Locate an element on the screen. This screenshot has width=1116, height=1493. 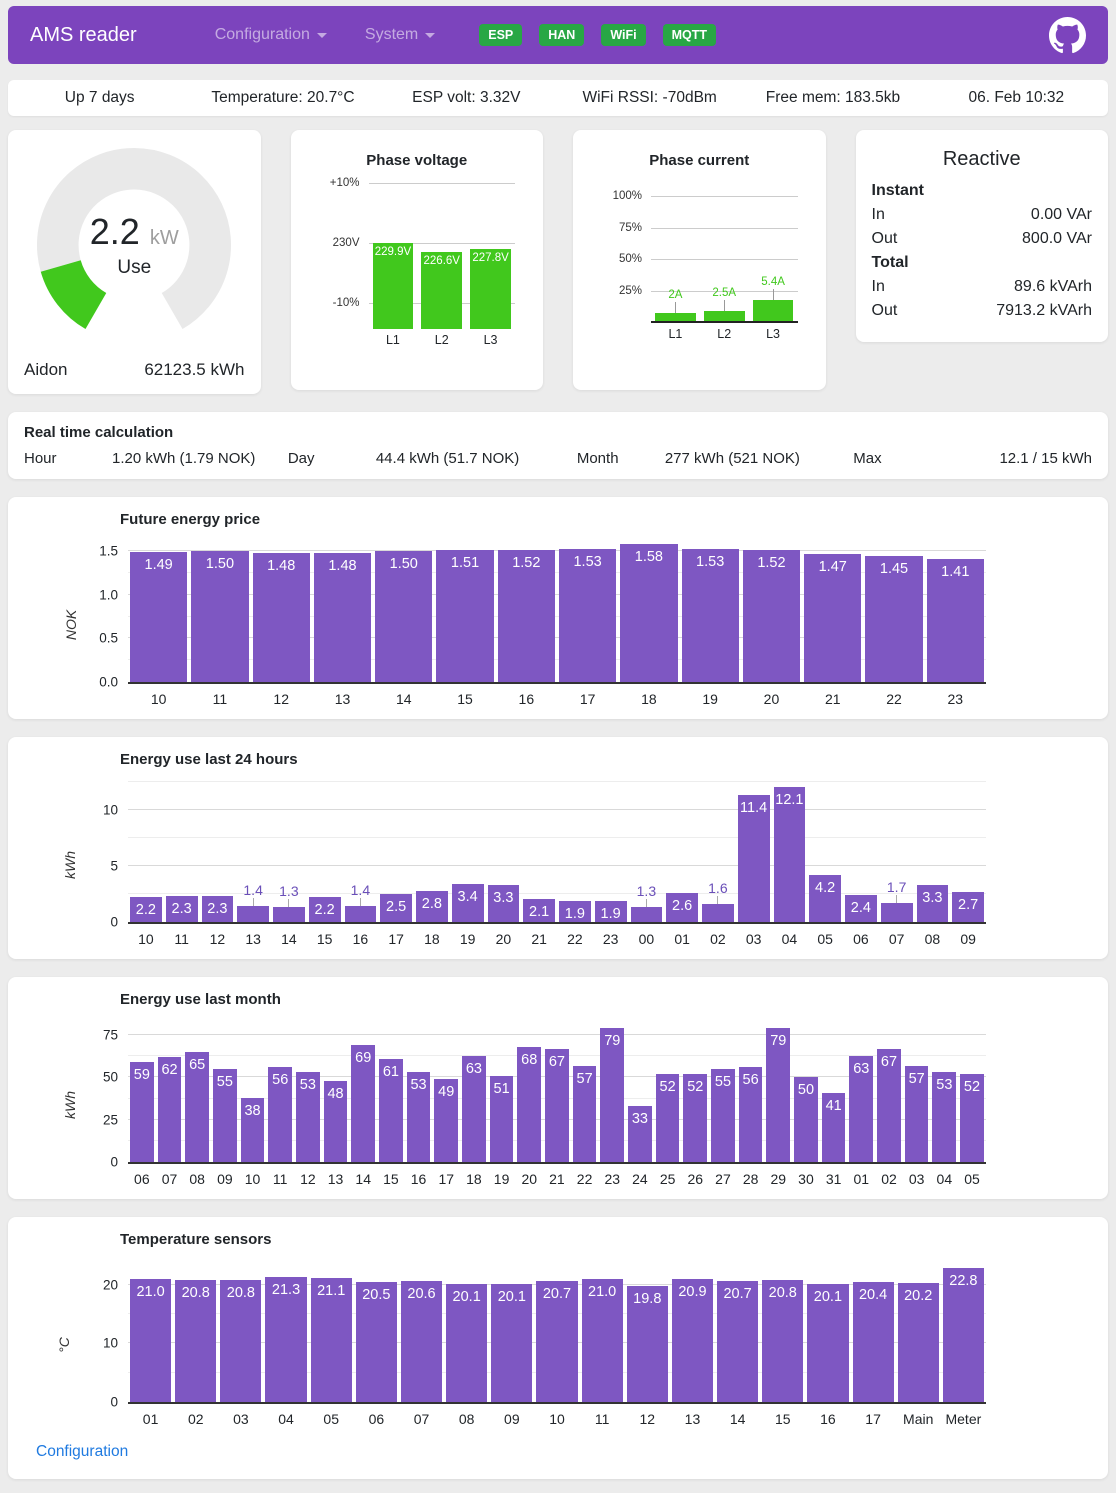
bar-value-label: 2.7 is located at coordinates (968, 904).